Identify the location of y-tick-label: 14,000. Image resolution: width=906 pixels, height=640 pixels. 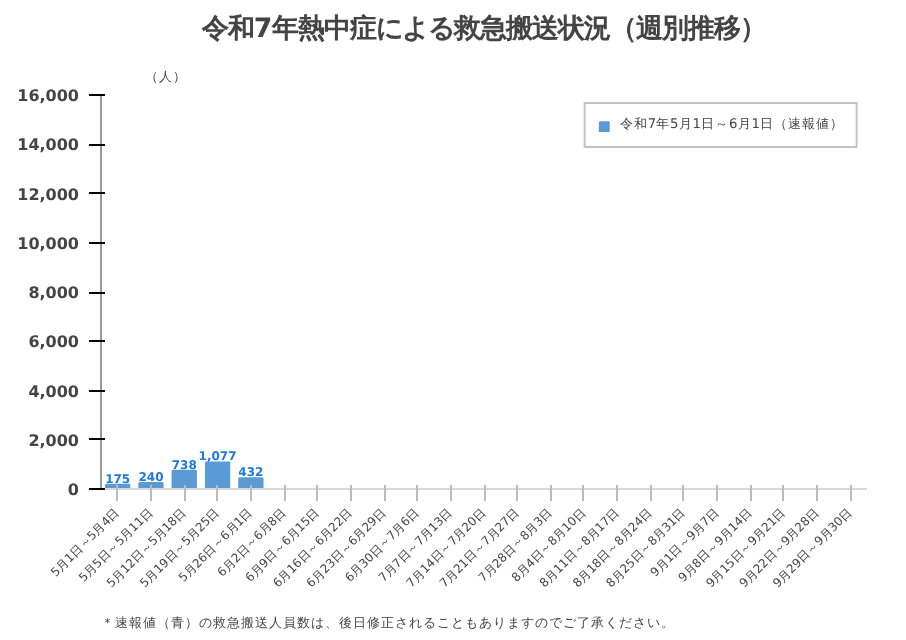
(48, 145).